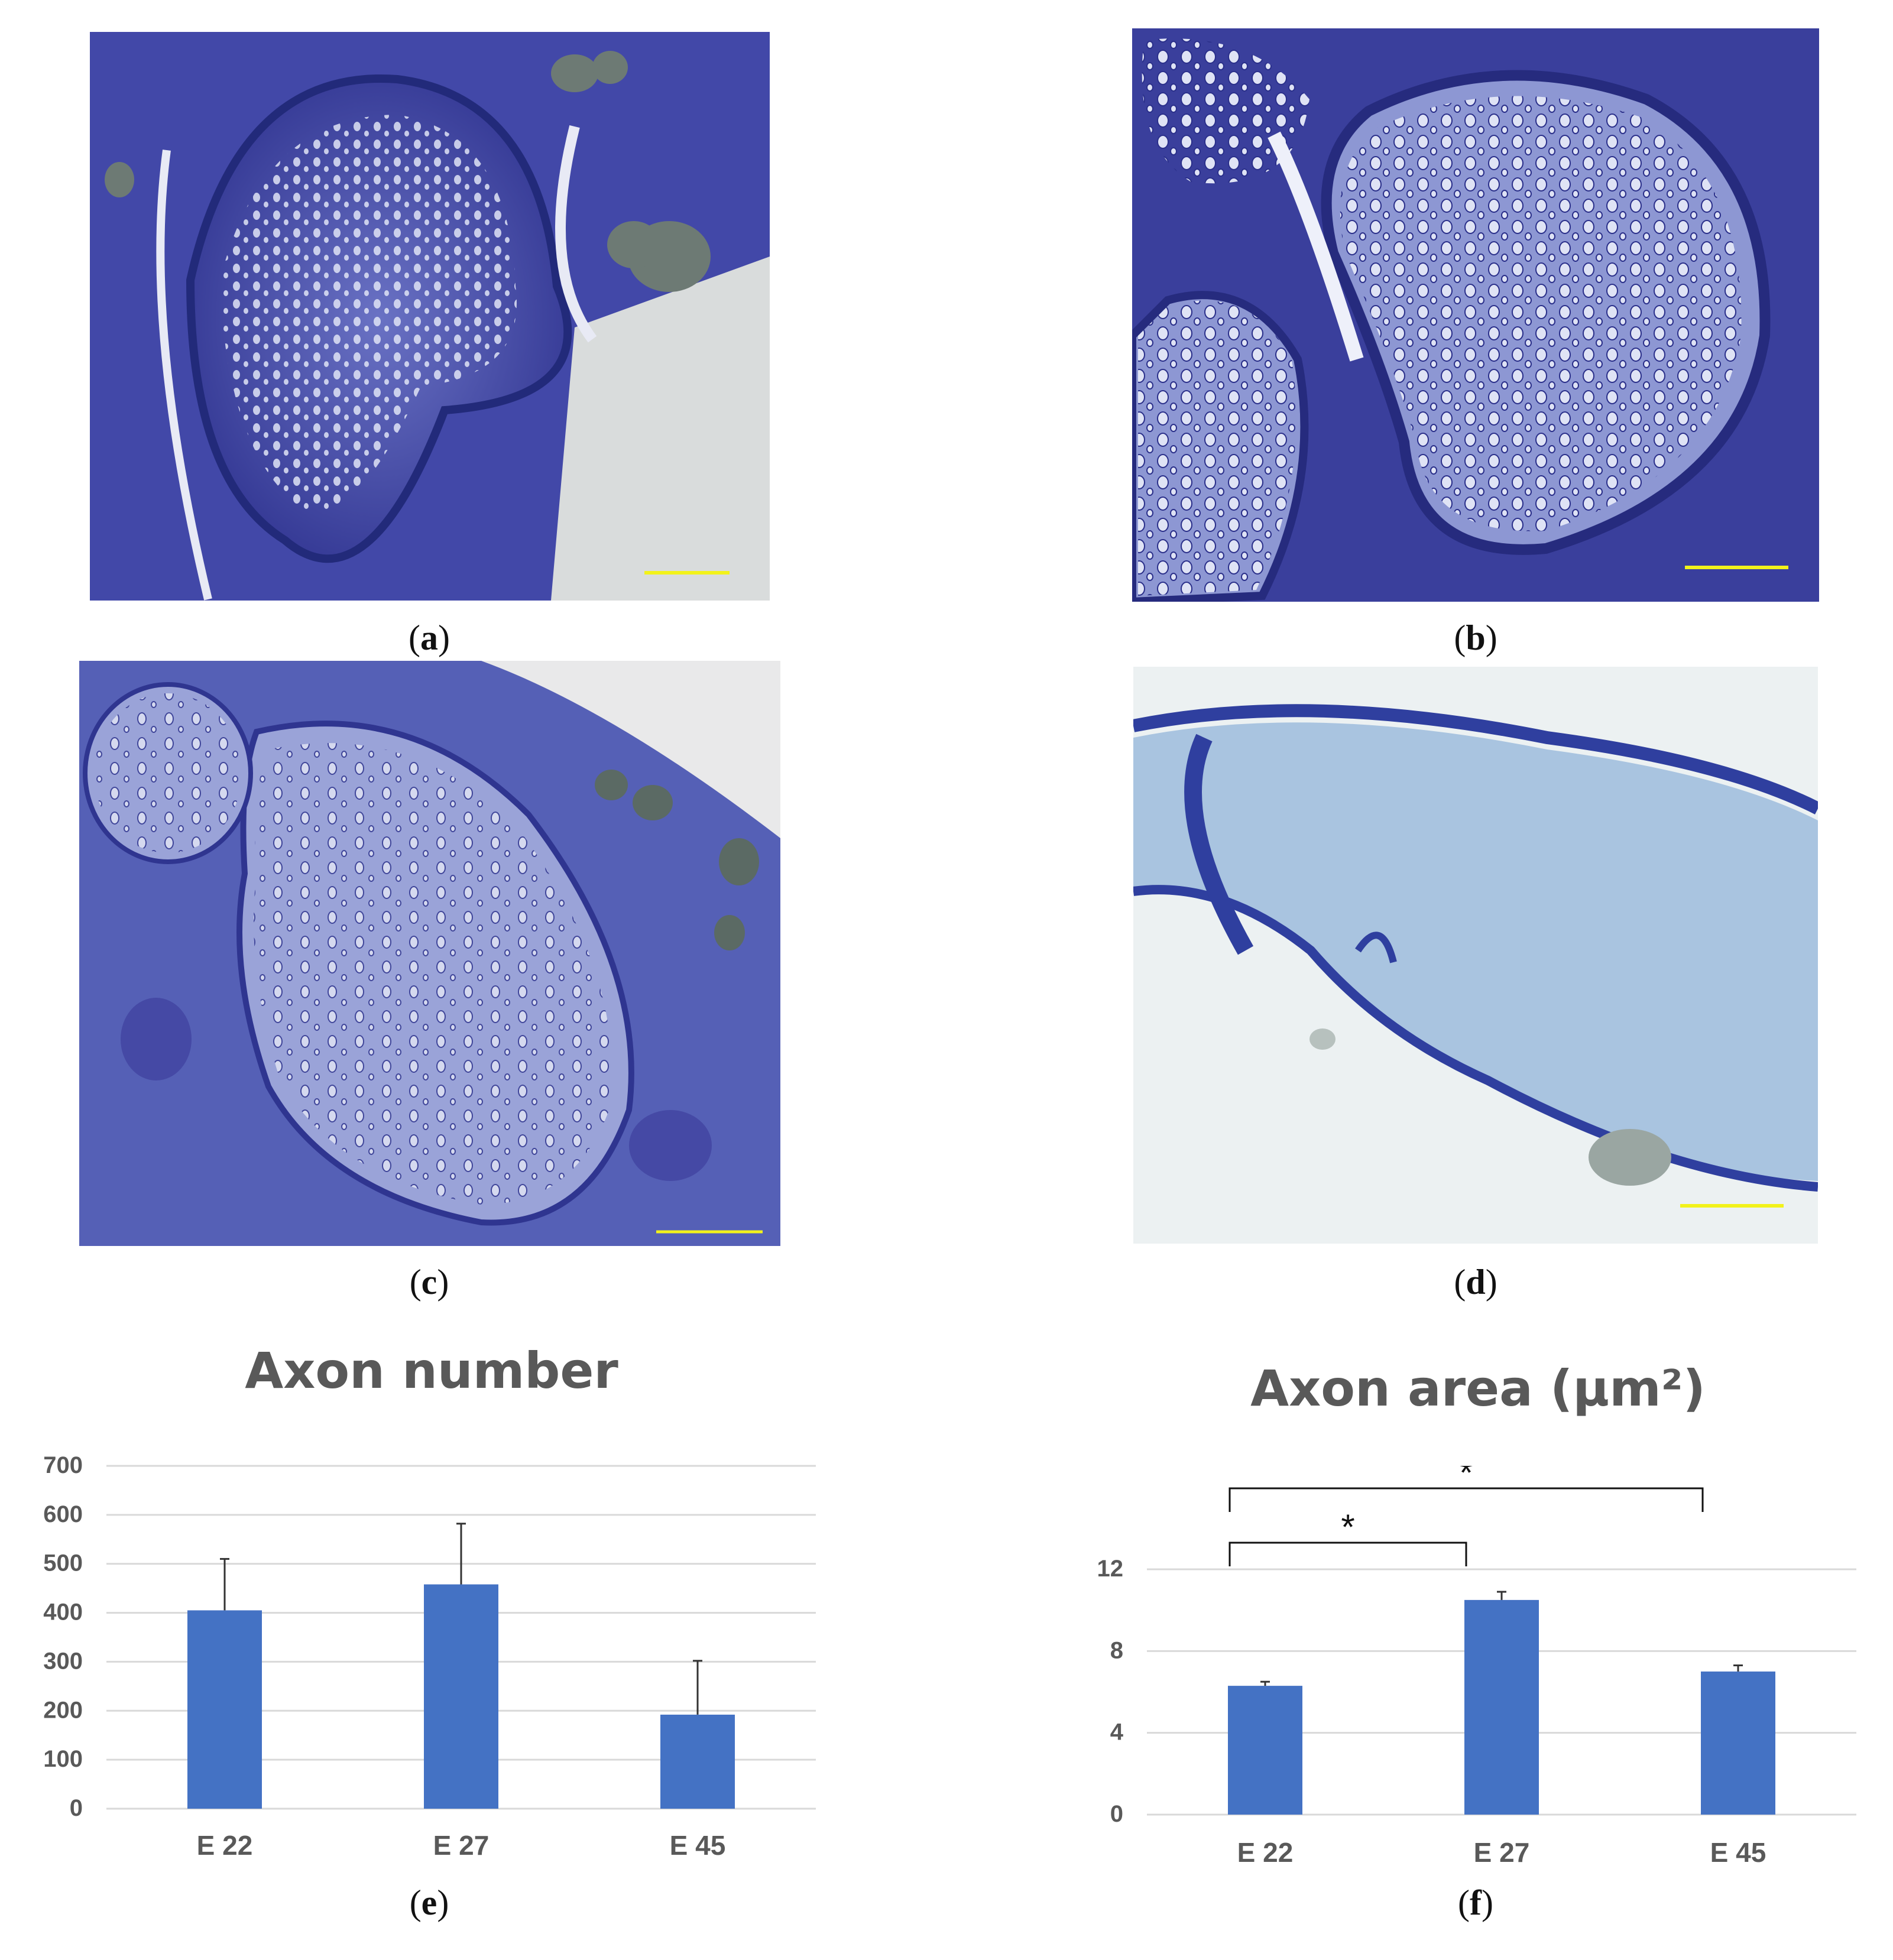  I want to click on micrograph-a, so click(430, 317).